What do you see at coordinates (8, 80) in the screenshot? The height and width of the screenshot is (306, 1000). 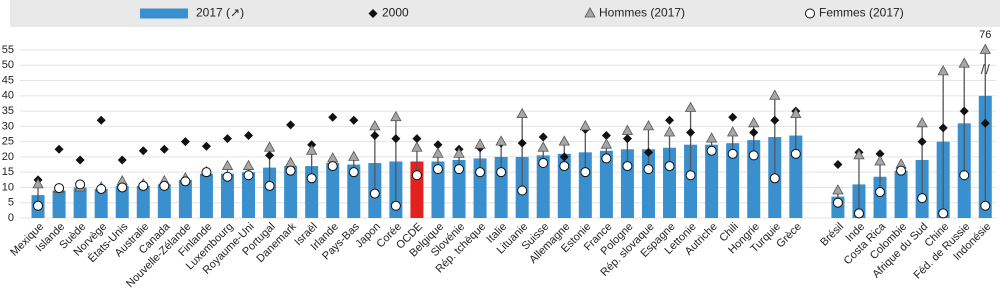 I see `y-tick-label: 45` at bounding box center [8, 80].